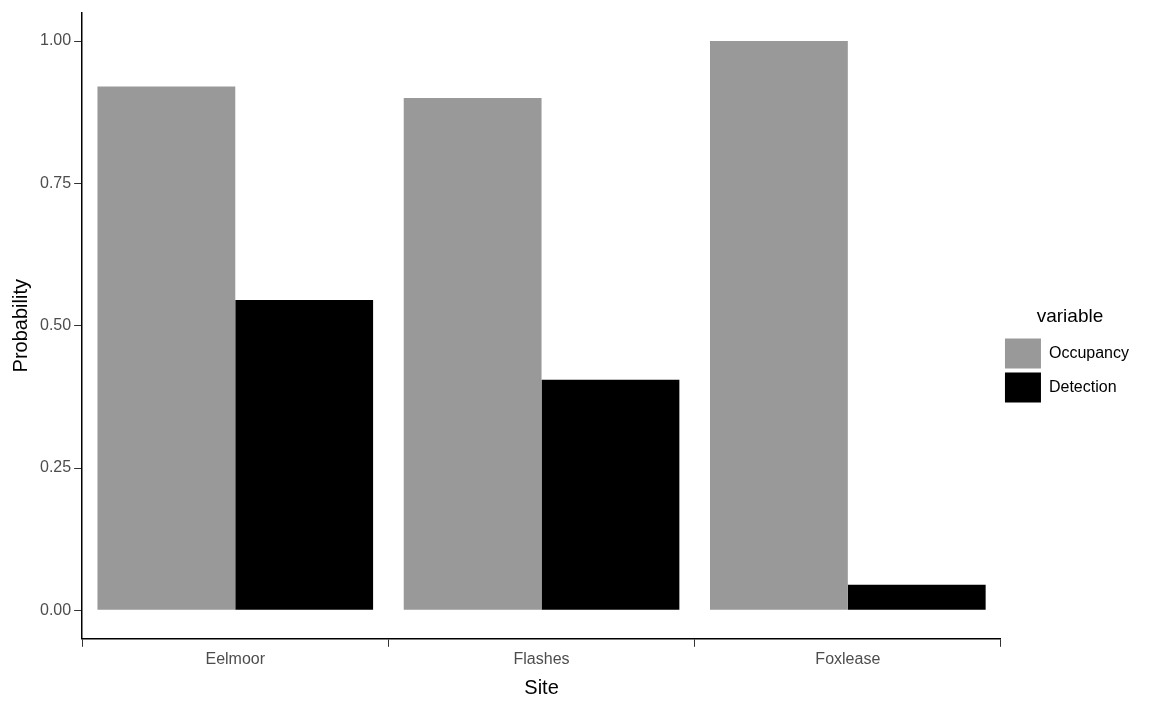 The width and height of the screenshot is (1149, 709). Describe the element at coordinates (56, 40) in the screenshot. I see `y-tick-label: 1.00` at that location.